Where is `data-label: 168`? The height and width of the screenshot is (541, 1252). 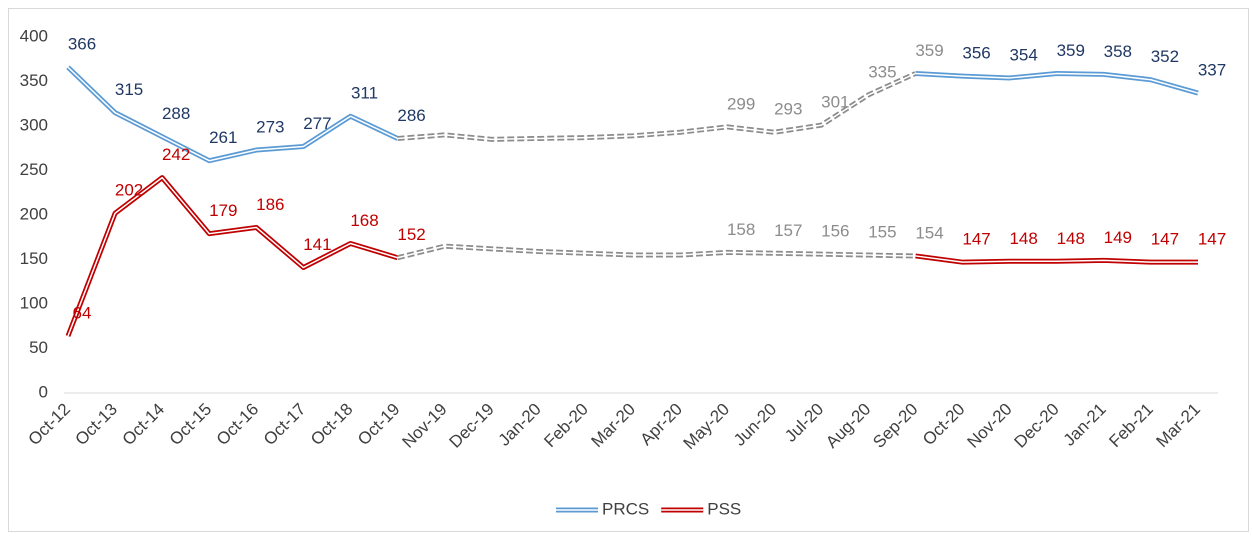 data-label: 168 is located at coordinates (364, 220).